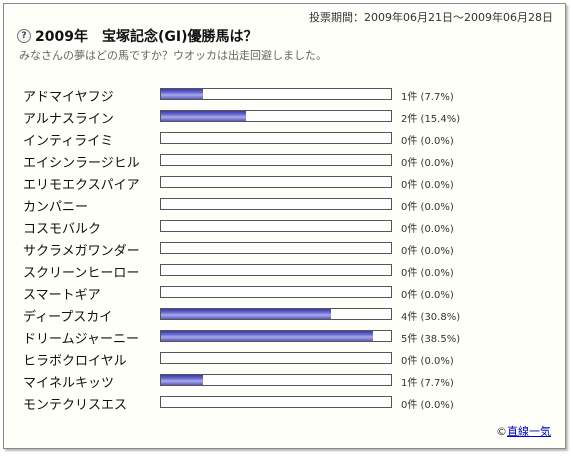  I want to click on horse-name: スマートギア, so click(62, 295).